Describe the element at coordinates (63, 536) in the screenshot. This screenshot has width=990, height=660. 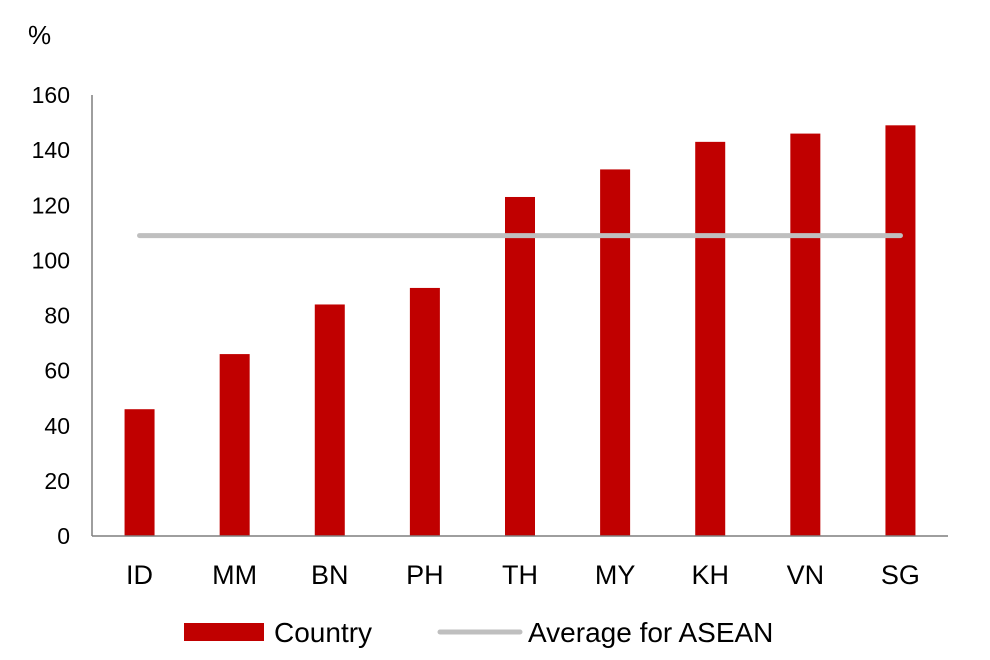
I see `y-tick-label: 0` at that location.